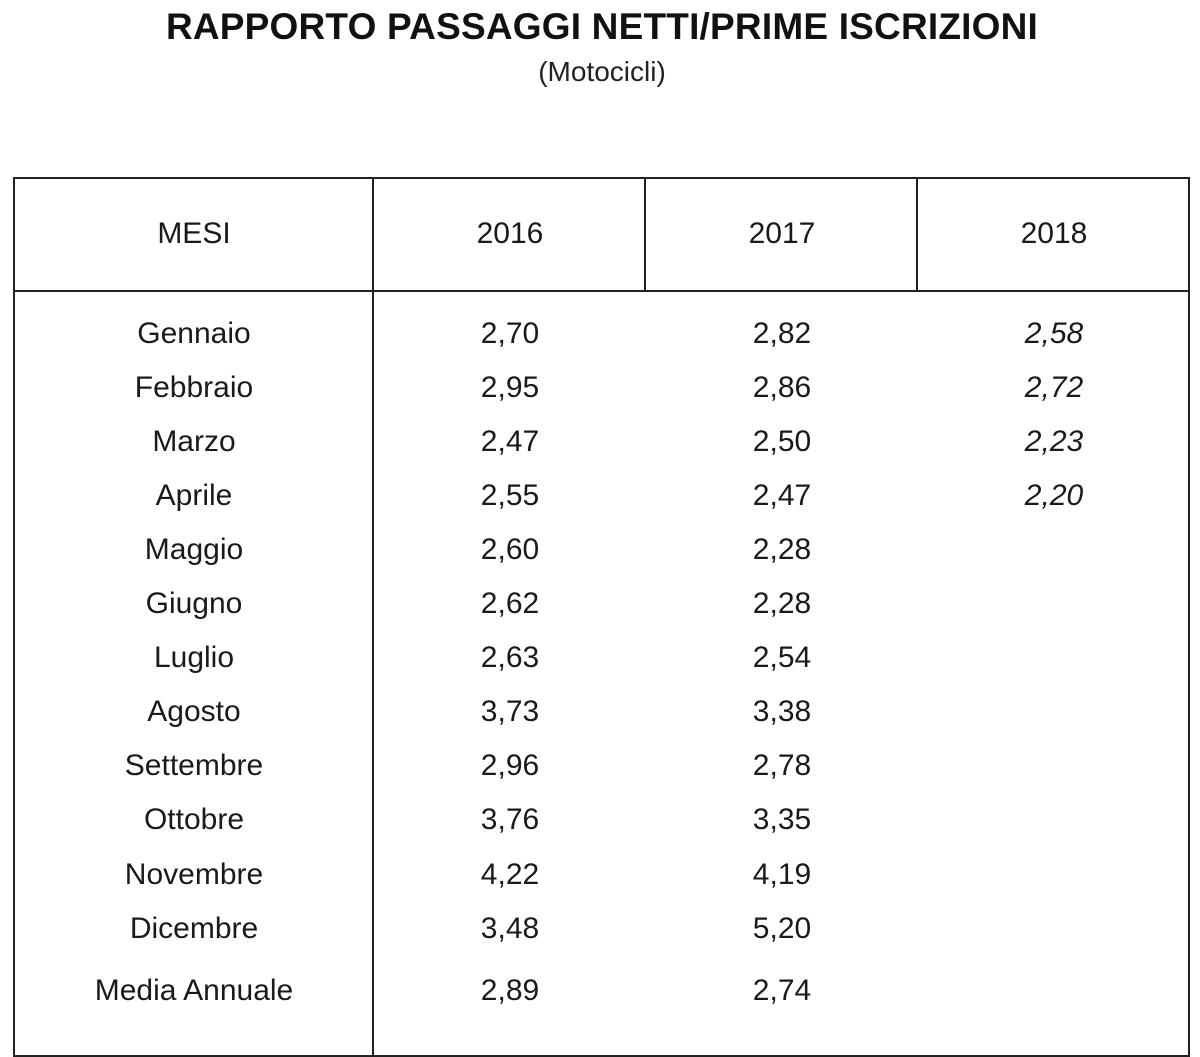 The width and height of the screenshot is (1200, 1057). Describe the element at coordinates (1054, 495) in the screenshot. I see `cell-2018: 2,20` at that location.